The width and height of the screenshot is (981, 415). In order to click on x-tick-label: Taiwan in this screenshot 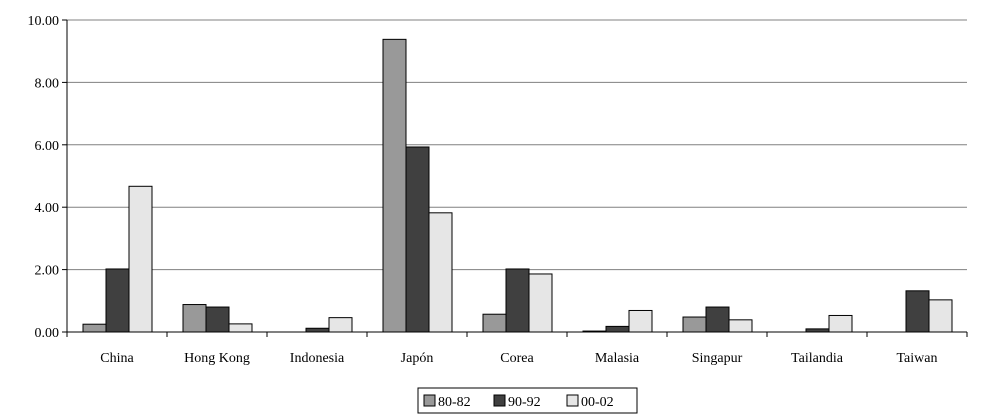, I will do `click(916, 358)`.